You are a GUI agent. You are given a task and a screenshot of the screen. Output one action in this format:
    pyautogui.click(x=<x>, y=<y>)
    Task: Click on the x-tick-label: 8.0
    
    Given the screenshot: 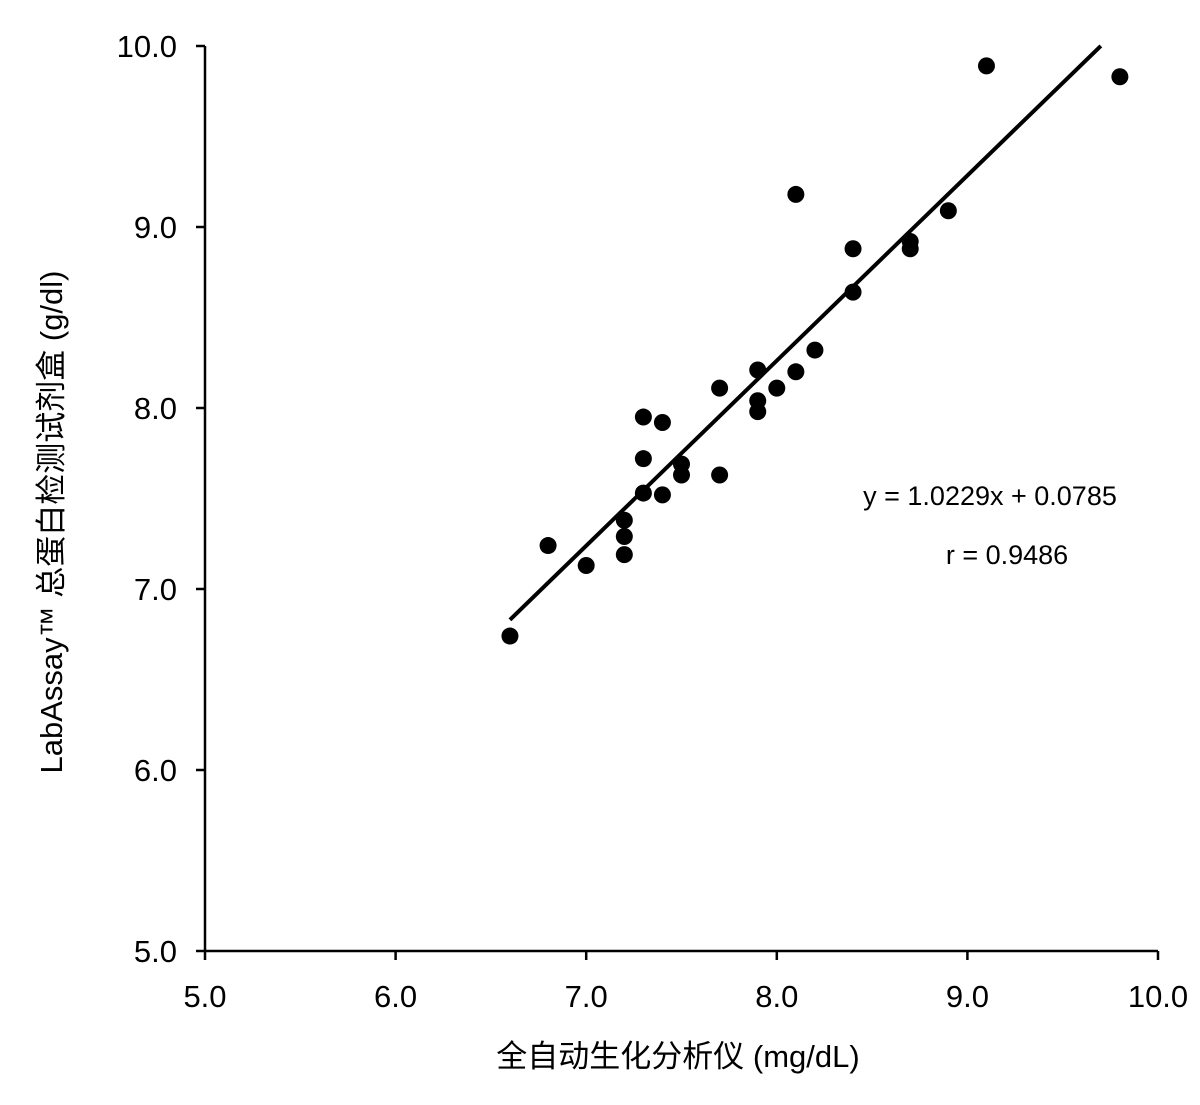 What is the action you would take?
    pyautogui.click(x=776, y=996)
    